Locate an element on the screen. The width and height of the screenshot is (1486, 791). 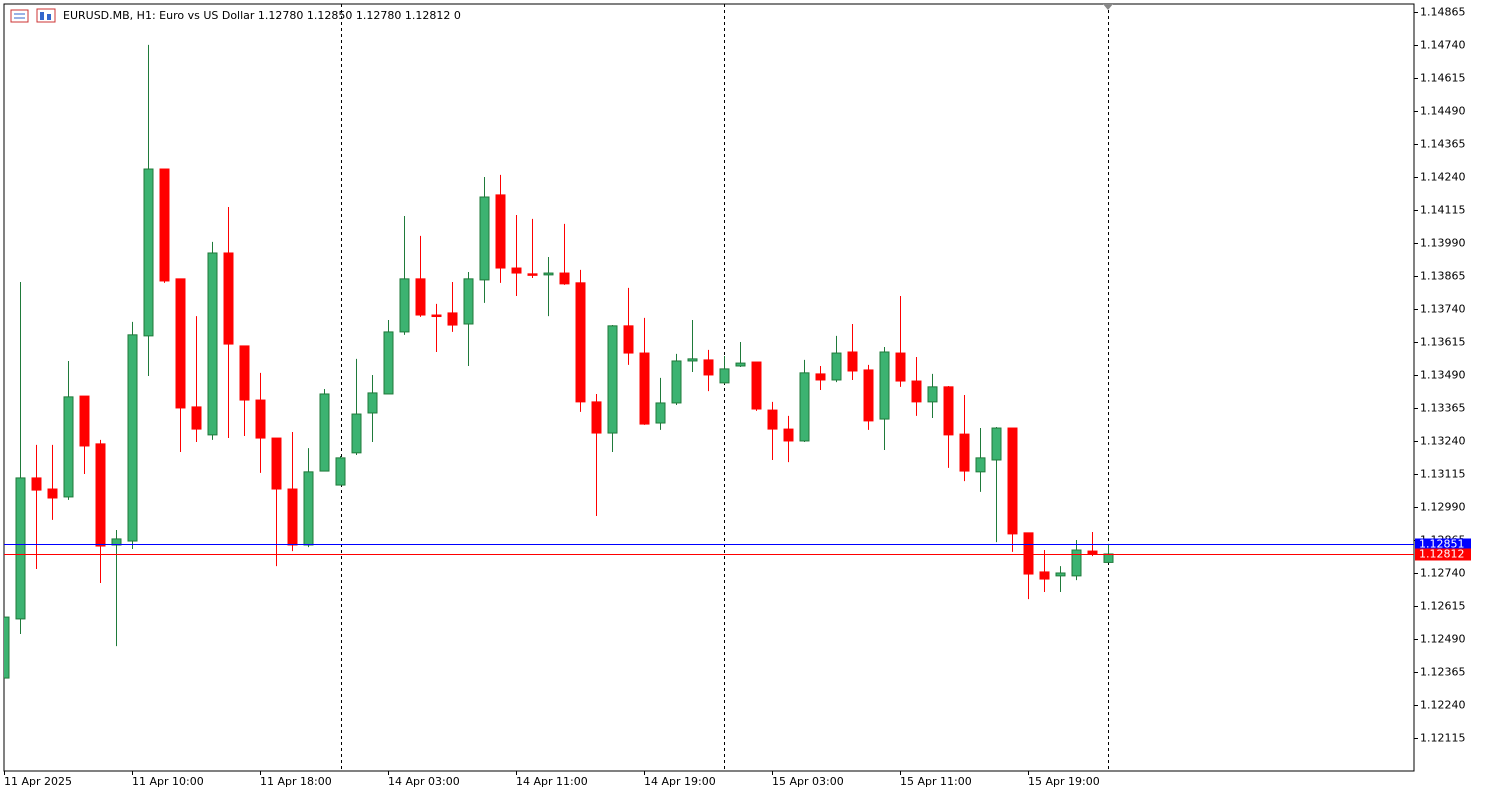
price-label-bg is located at coordinates (1443, 554).